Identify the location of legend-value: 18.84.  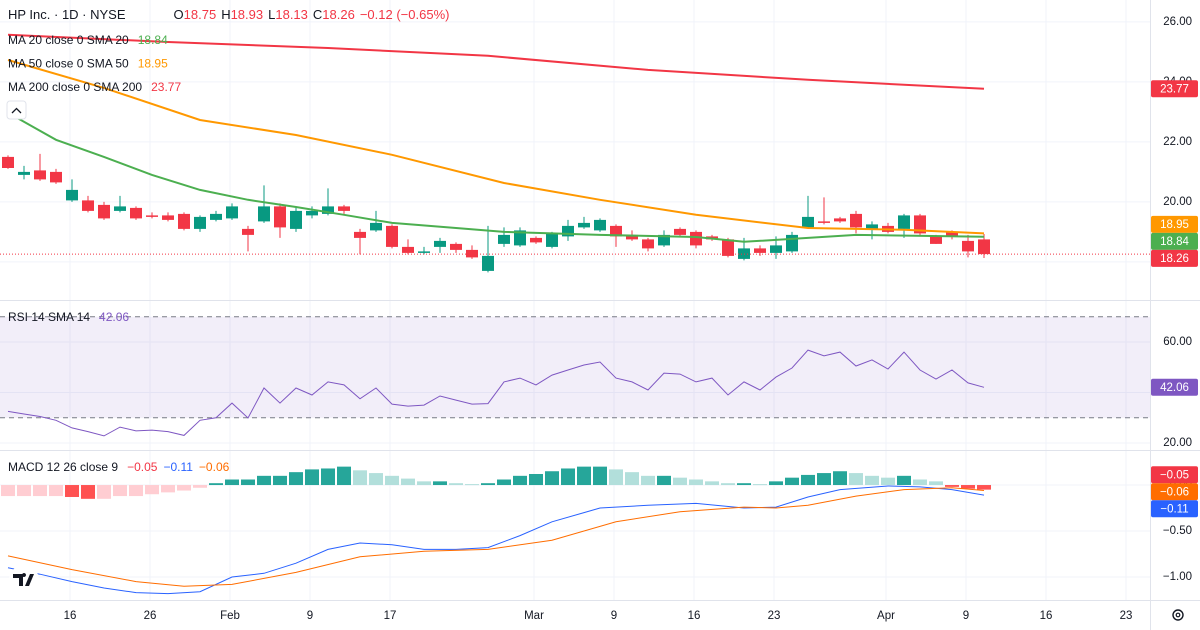
(153, 40).